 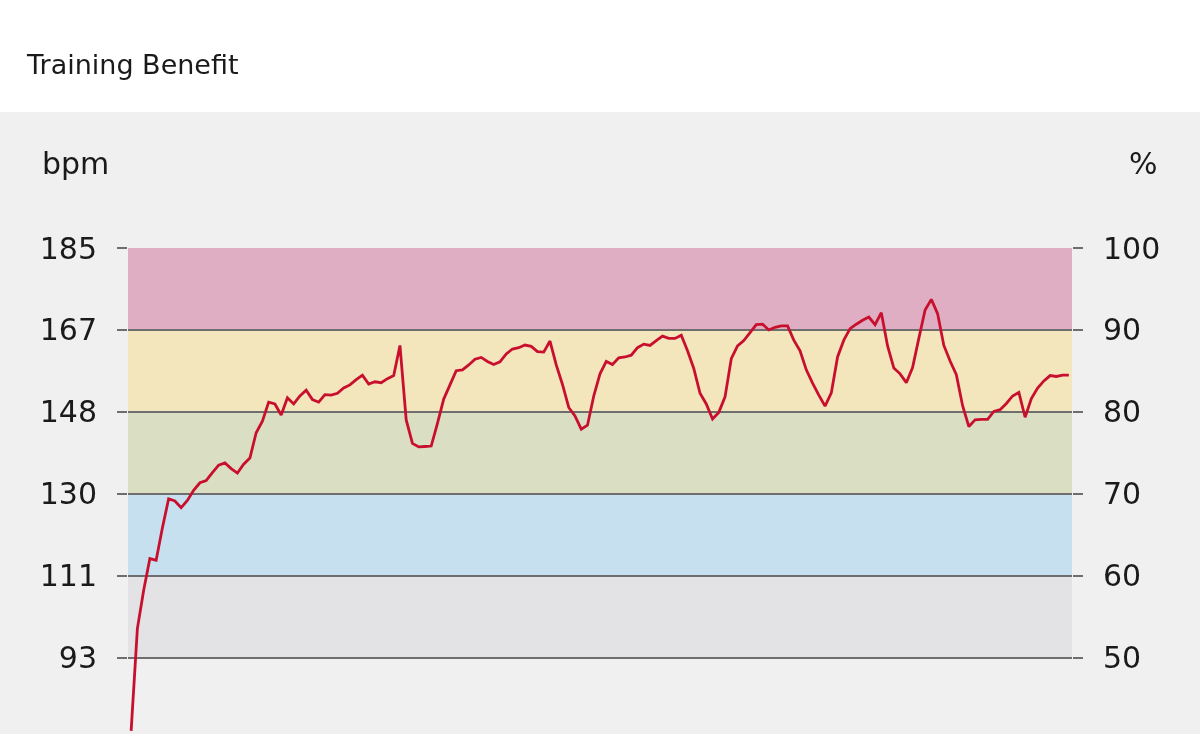 I want to click on chart-title: Training Benefit, so click(x=132, y=65).